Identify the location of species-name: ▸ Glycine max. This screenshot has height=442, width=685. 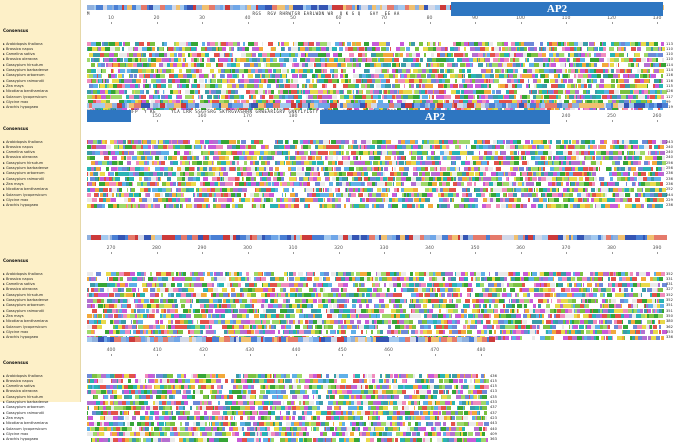
(15, 102).